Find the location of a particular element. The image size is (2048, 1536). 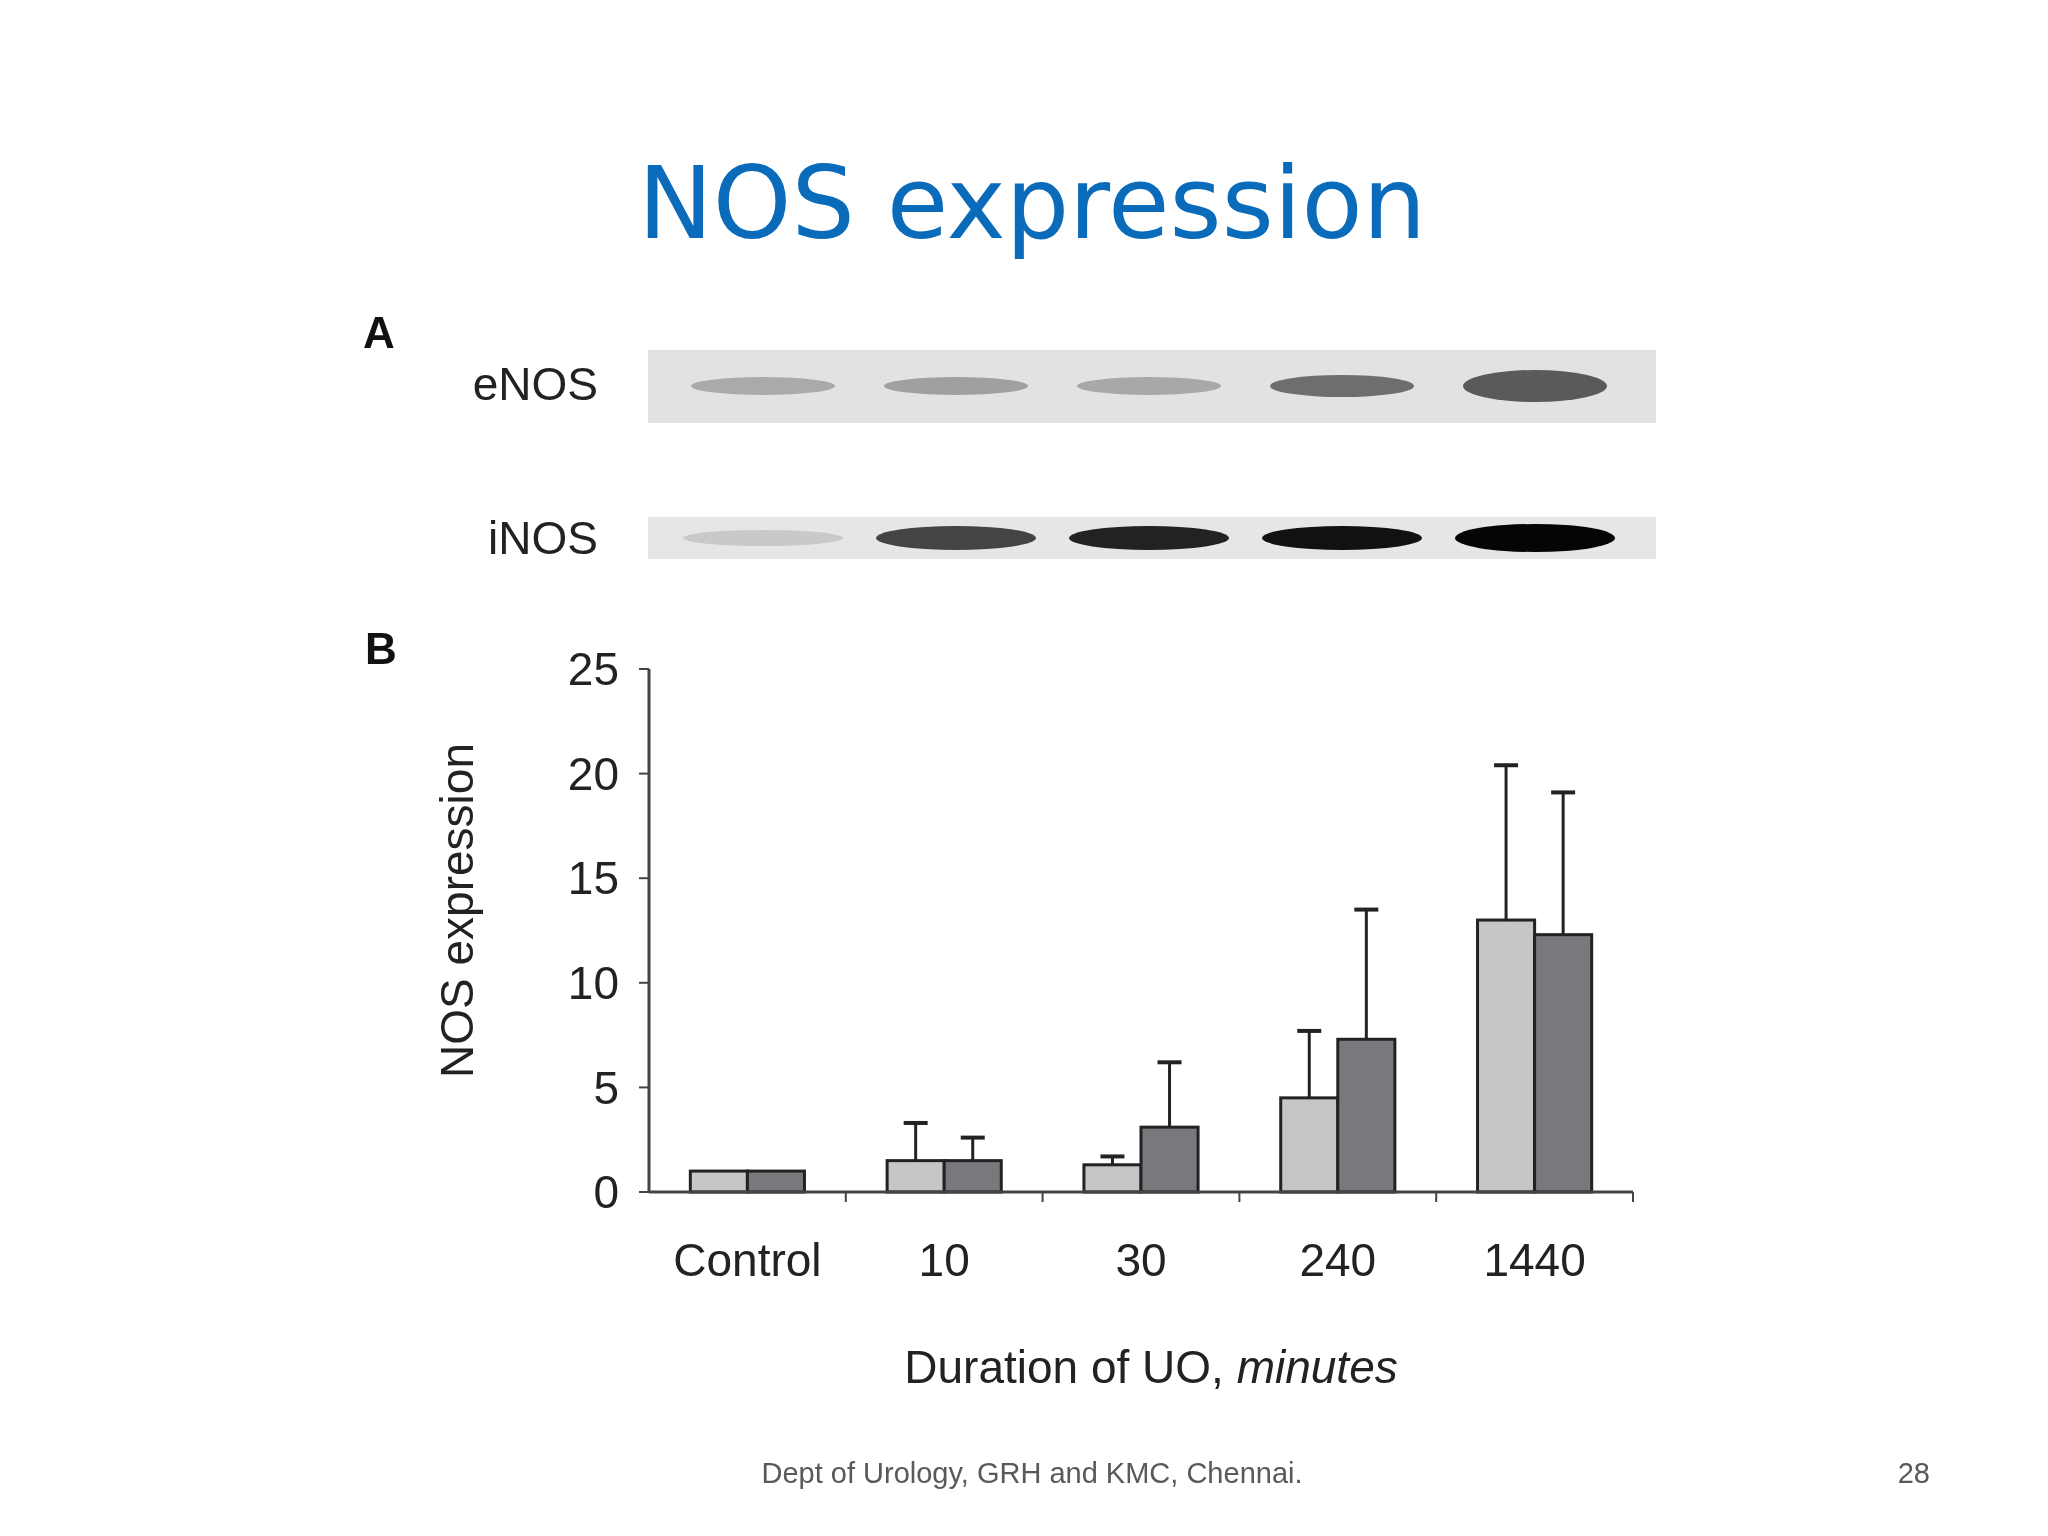

y-tick-label: 20 is located at coordinates (593, 773).